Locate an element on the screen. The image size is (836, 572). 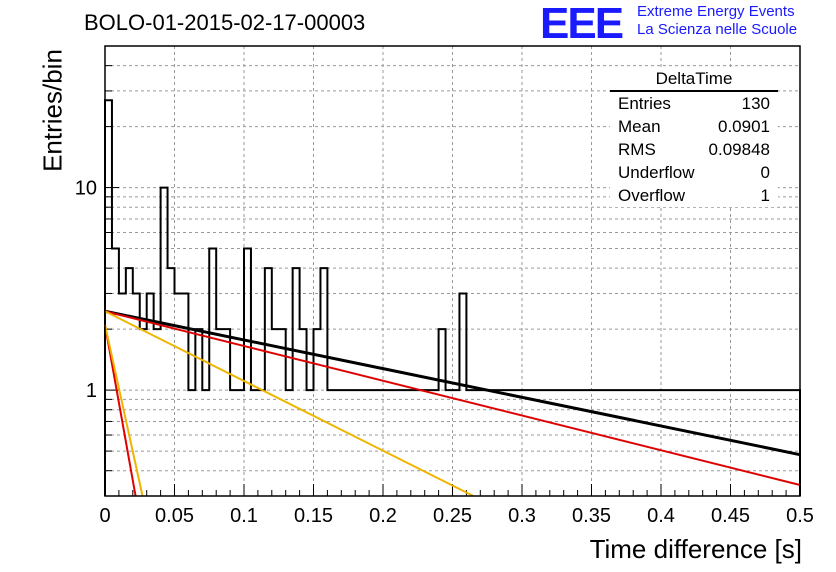
x-tick-label: 0.5 is located at coordinates (800, 516).